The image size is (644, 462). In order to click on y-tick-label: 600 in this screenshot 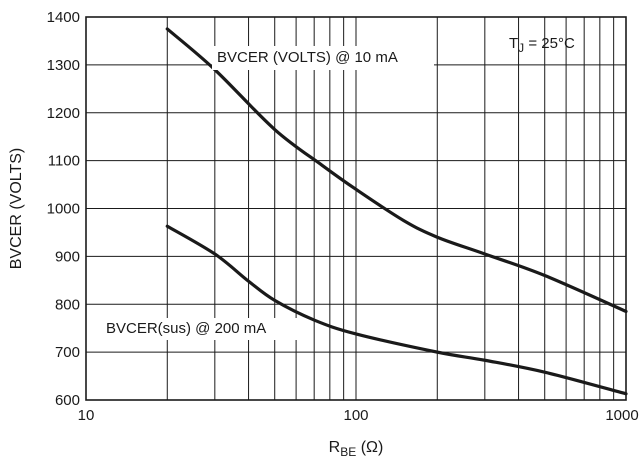, I will do `click(67, 400)`.